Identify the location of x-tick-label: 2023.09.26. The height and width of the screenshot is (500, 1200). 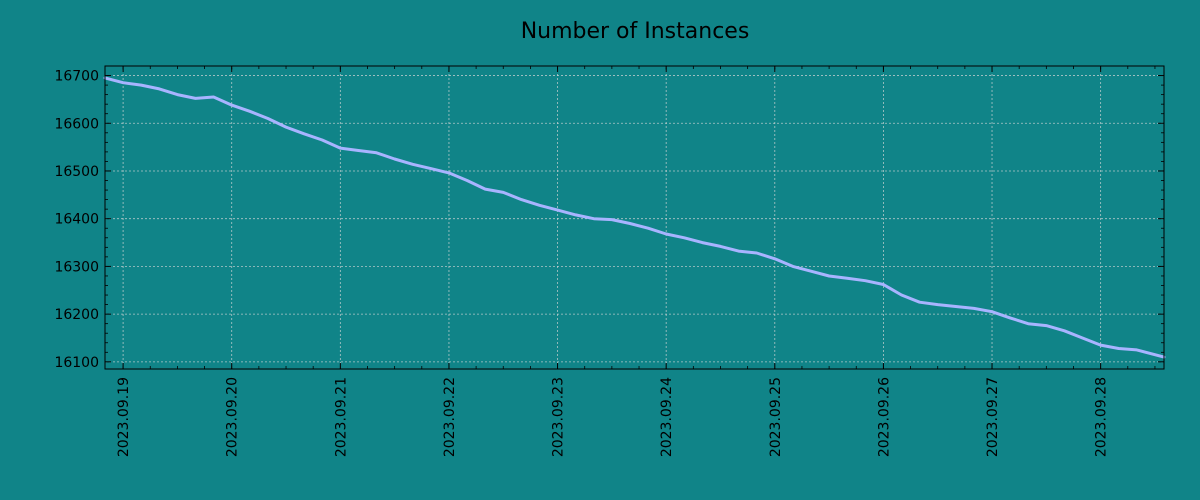
(884, 417).